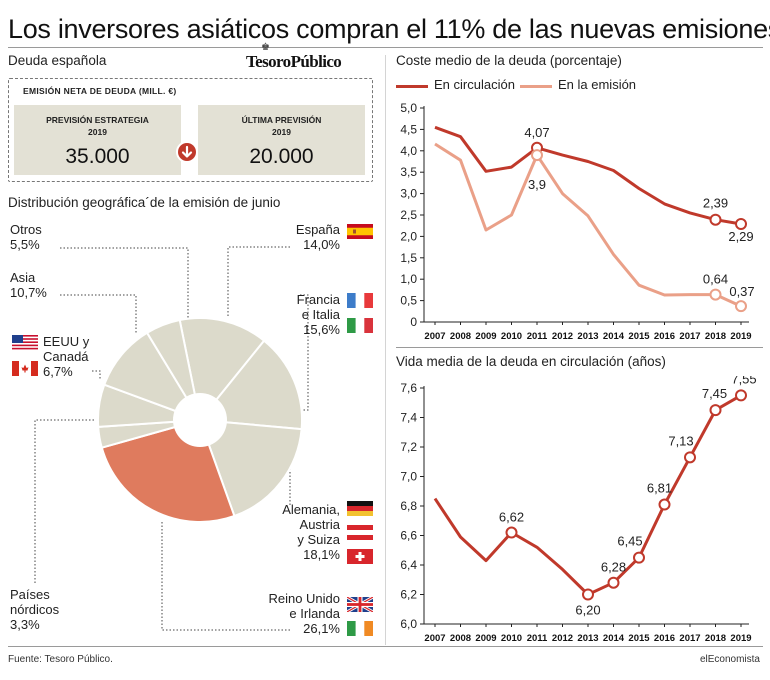 The width and height of the screenshot is (770, 680). Describe the element at coordinates (413, 322) in the screenshot. I see `y-tick-label: 0` at that location.